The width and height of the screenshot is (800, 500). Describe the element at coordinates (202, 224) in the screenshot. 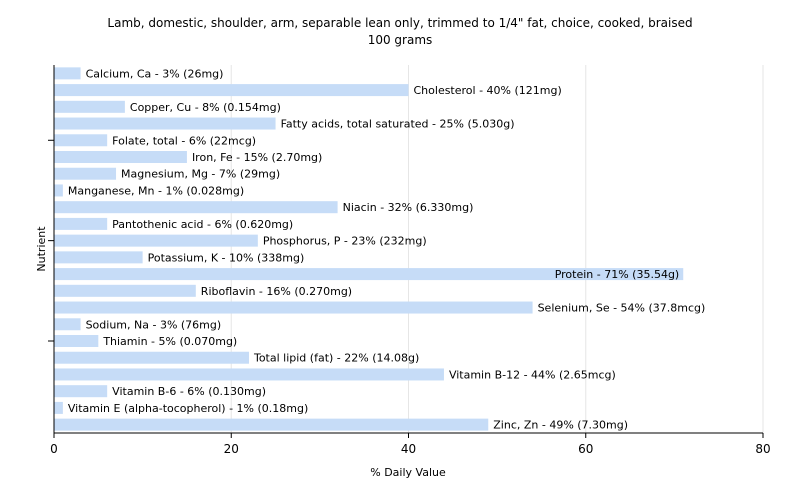

I see `bar-label: Pantothenic acid - 6% (0.620mg)` at that location.